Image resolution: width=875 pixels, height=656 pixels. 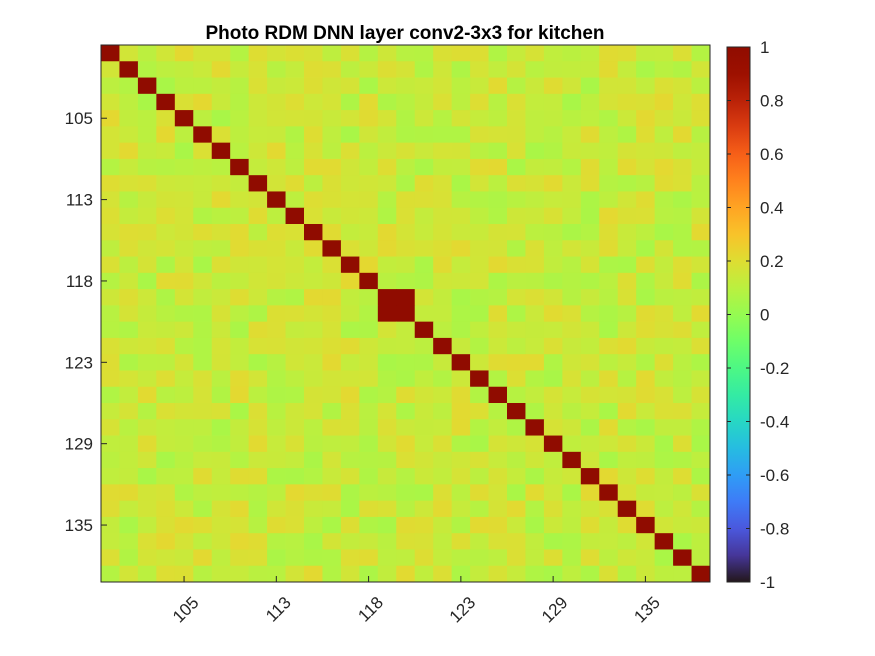 What do you see at coordinates (79, 200) in the screenshot?
I see `y-tick-label: 113` at bounding box center [79, 200].